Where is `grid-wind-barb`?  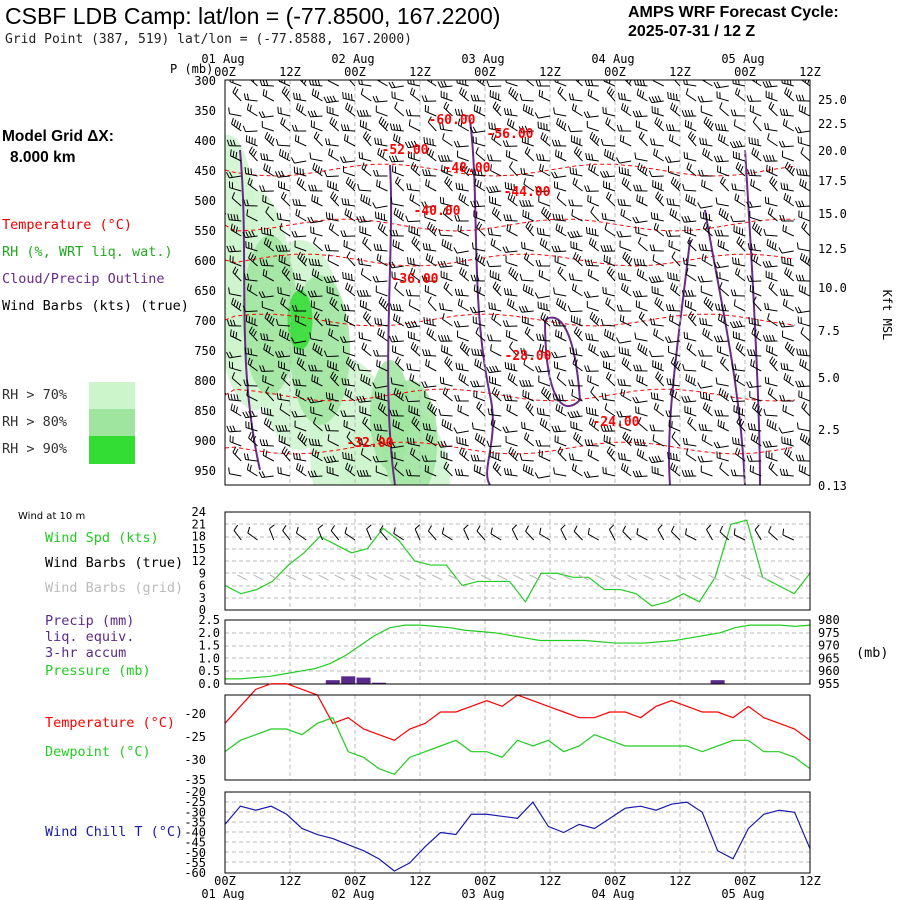
grid-wind-barb is located at coordinates (697, 577).